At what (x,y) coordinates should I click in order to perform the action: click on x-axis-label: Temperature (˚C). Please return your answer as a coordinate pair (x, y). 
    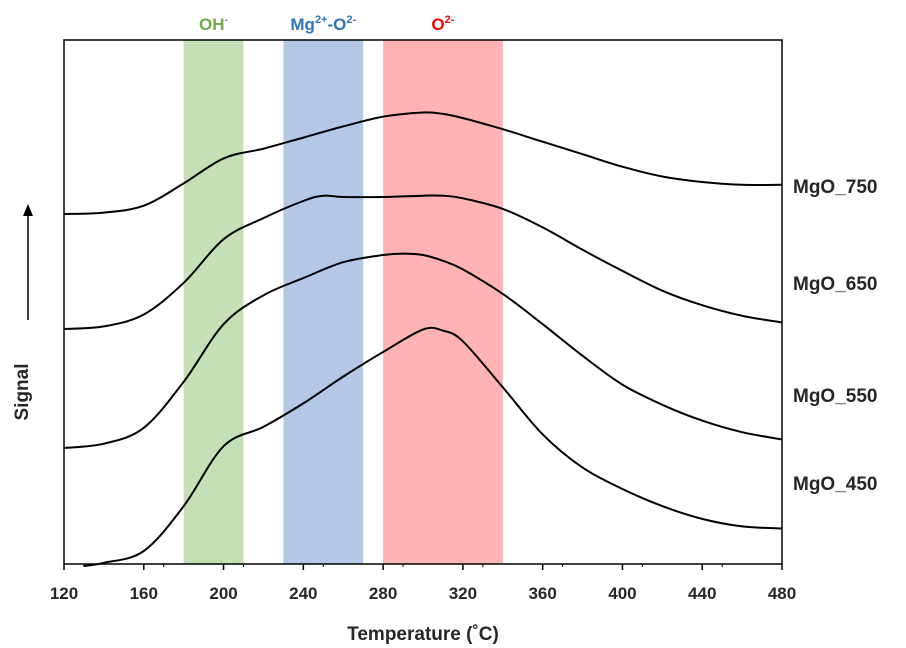
    Looking at the image, I should click on (423, 634).